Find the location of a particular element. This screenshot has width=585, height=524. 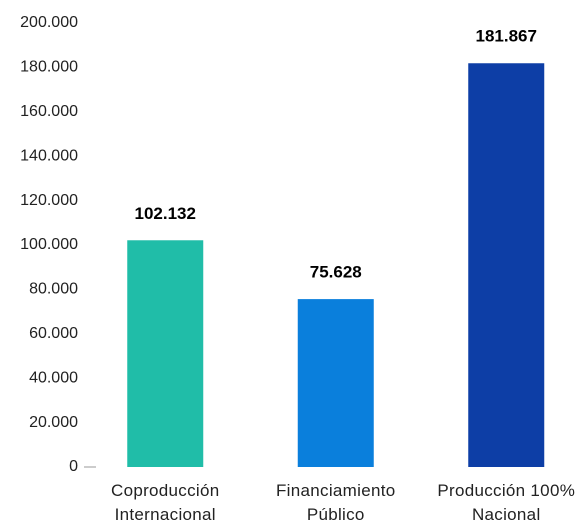

y-tick-label: 60.000 is located at coordinates (53, 333).